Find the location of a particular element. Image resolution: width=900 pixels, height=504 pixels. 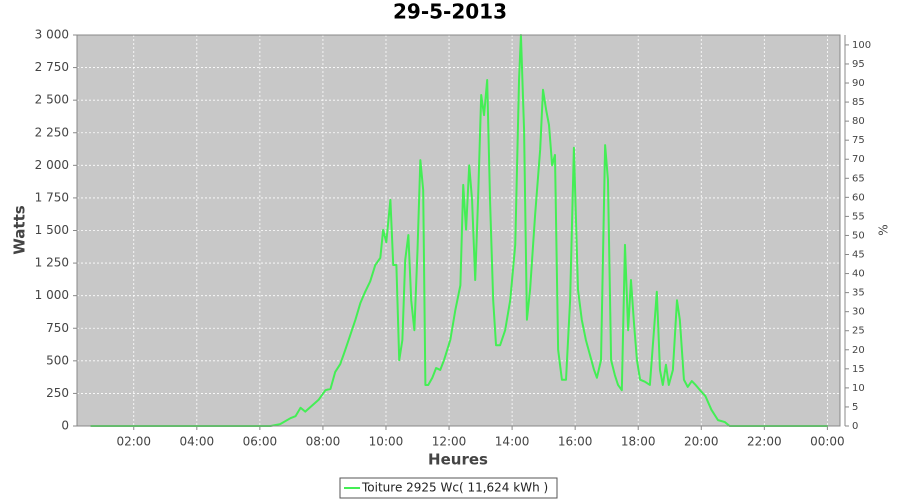

y2-tick-label: 100 is located at coordinates (861, 45).